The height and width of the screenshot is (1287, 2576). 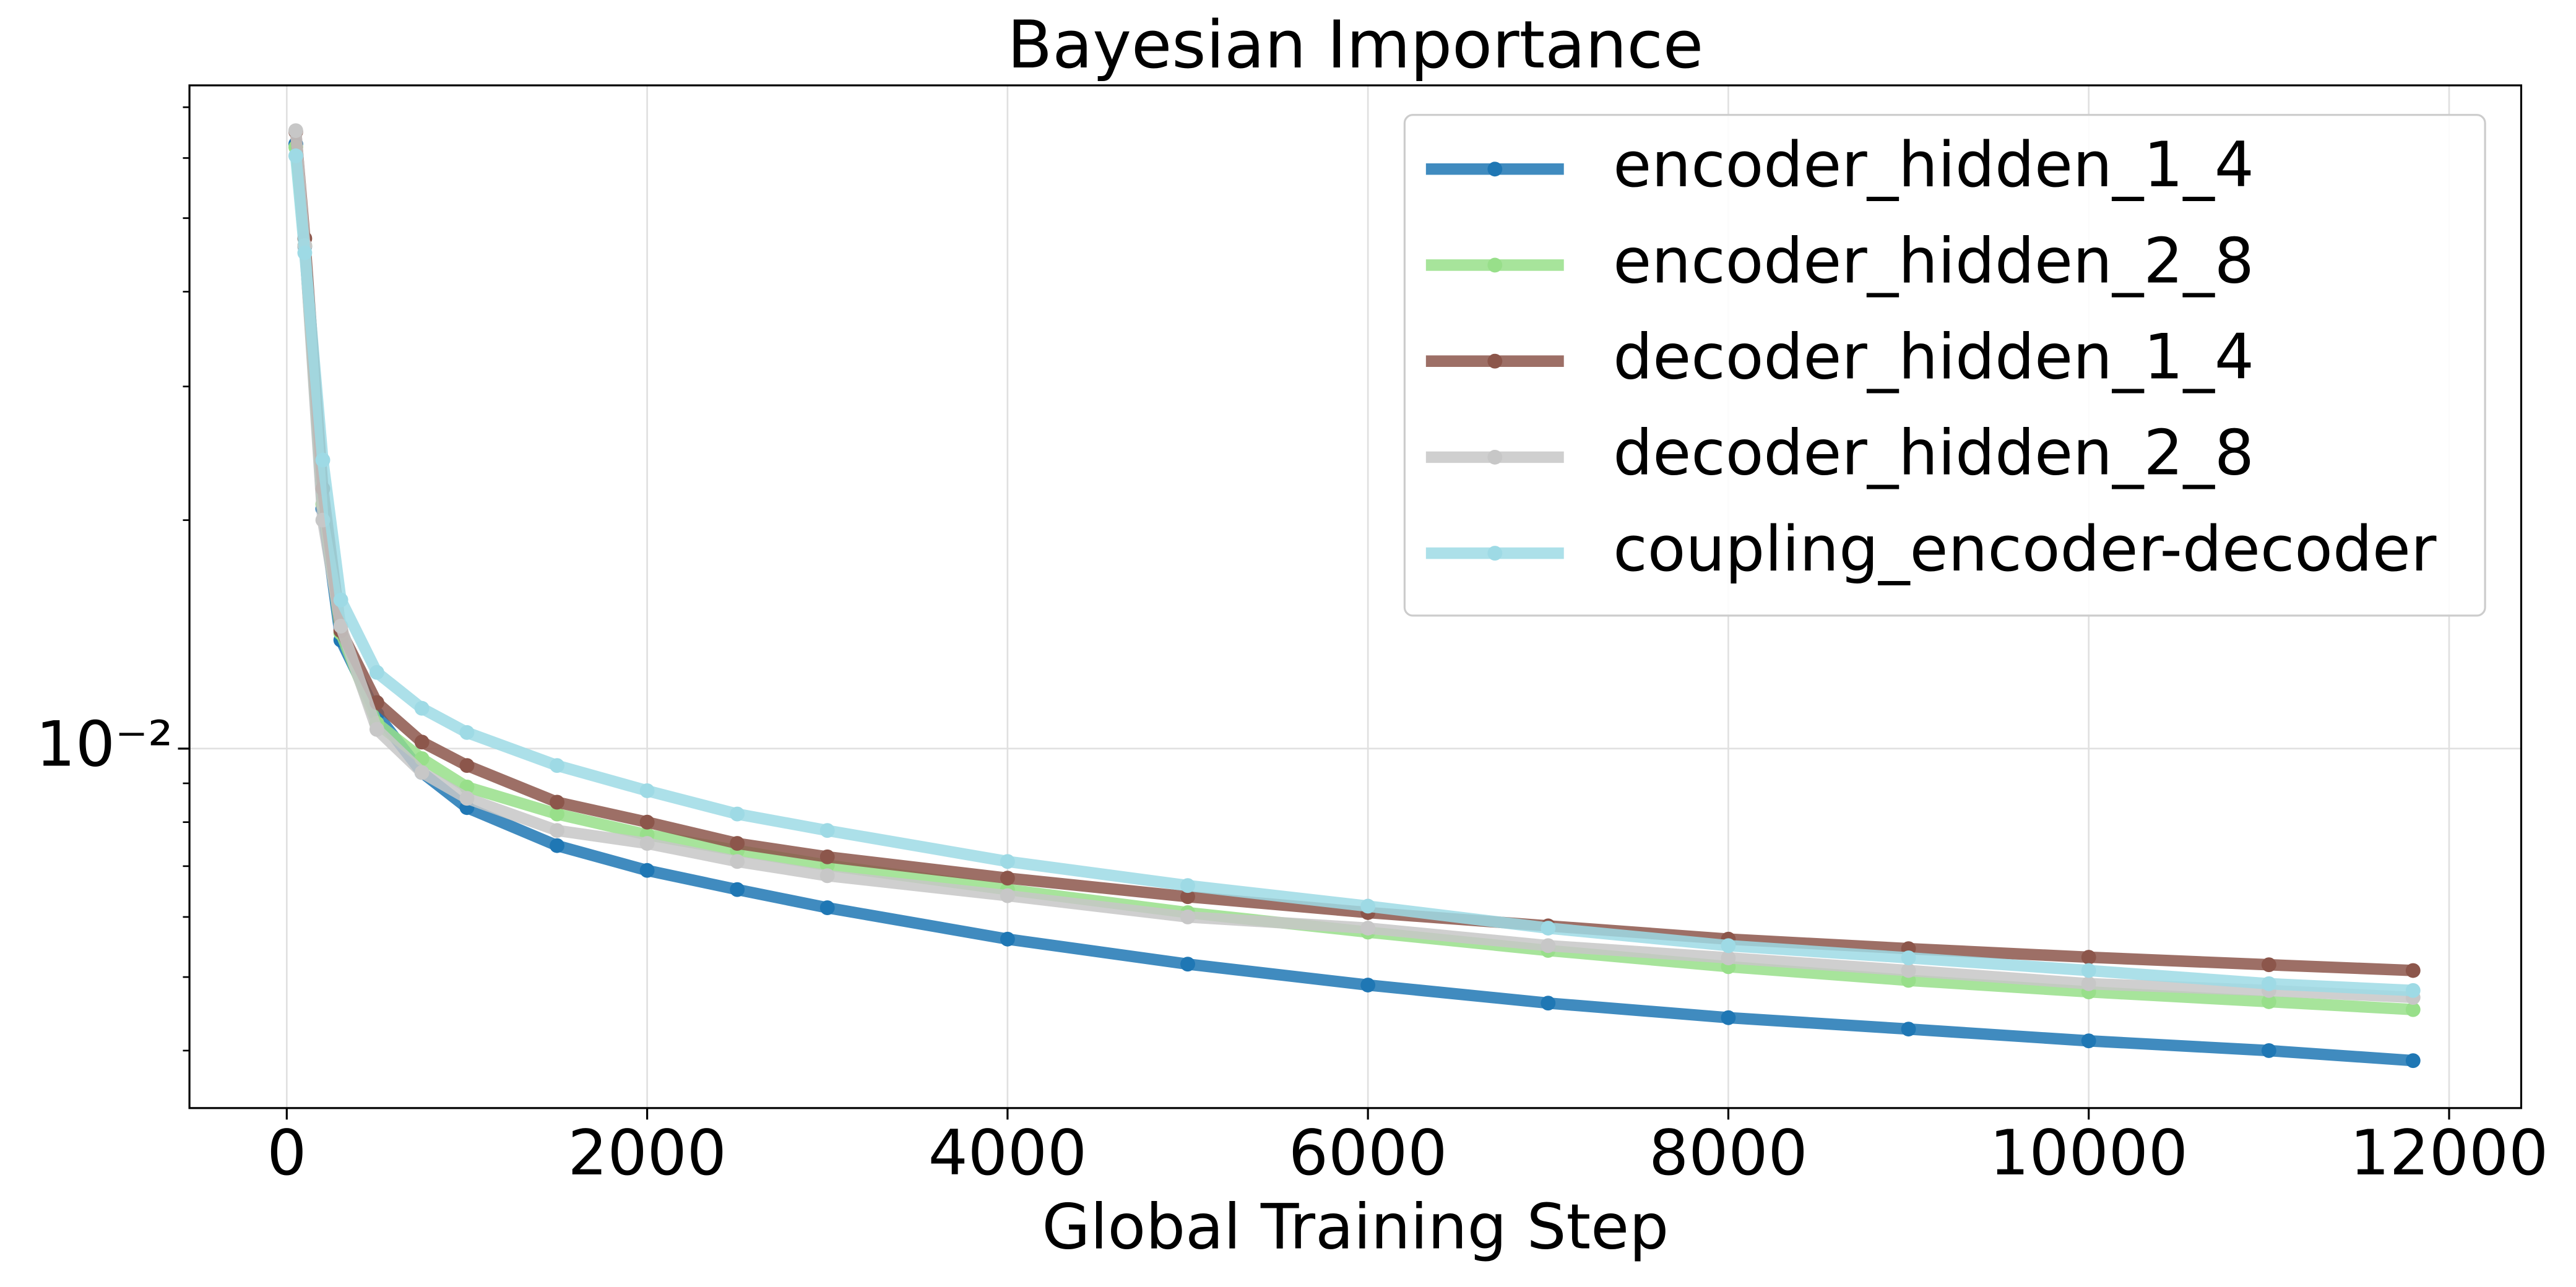 I want to click on y-tick-label: 10⁻², so click(x=104, y=745).